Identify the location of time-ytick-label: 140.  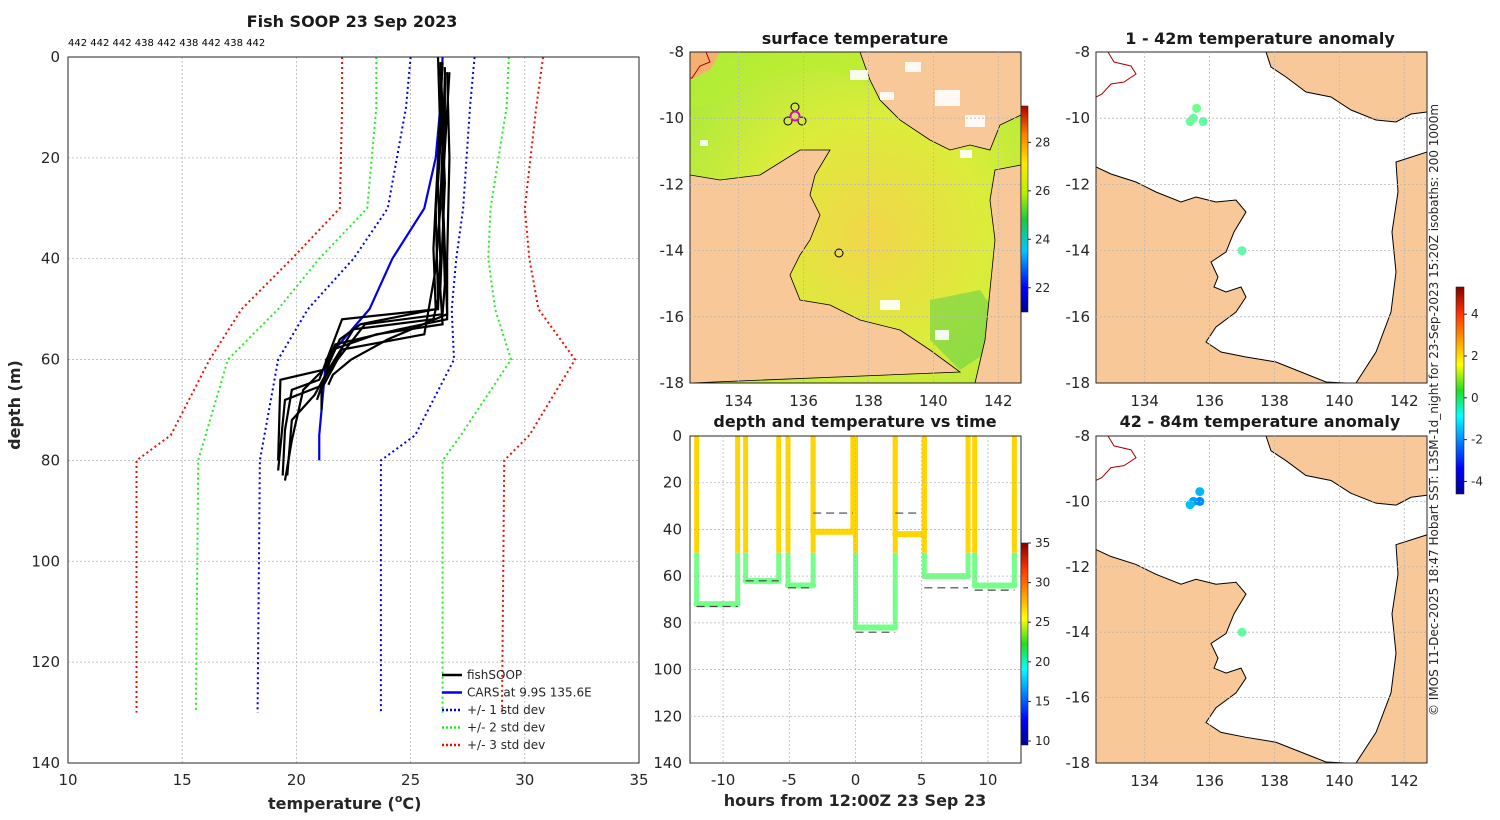
(667, 763).